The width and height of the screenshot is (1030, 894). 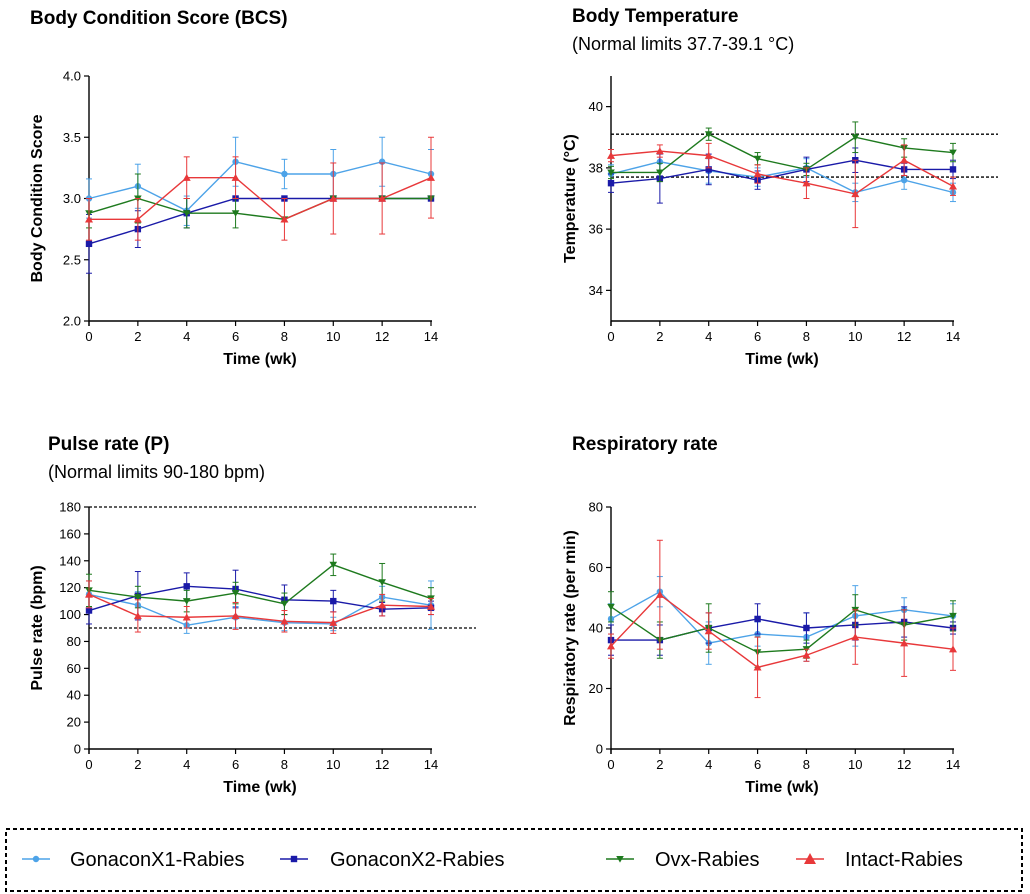 I want to click on y-tick-label: 3.0, so click(x=72, y=198).